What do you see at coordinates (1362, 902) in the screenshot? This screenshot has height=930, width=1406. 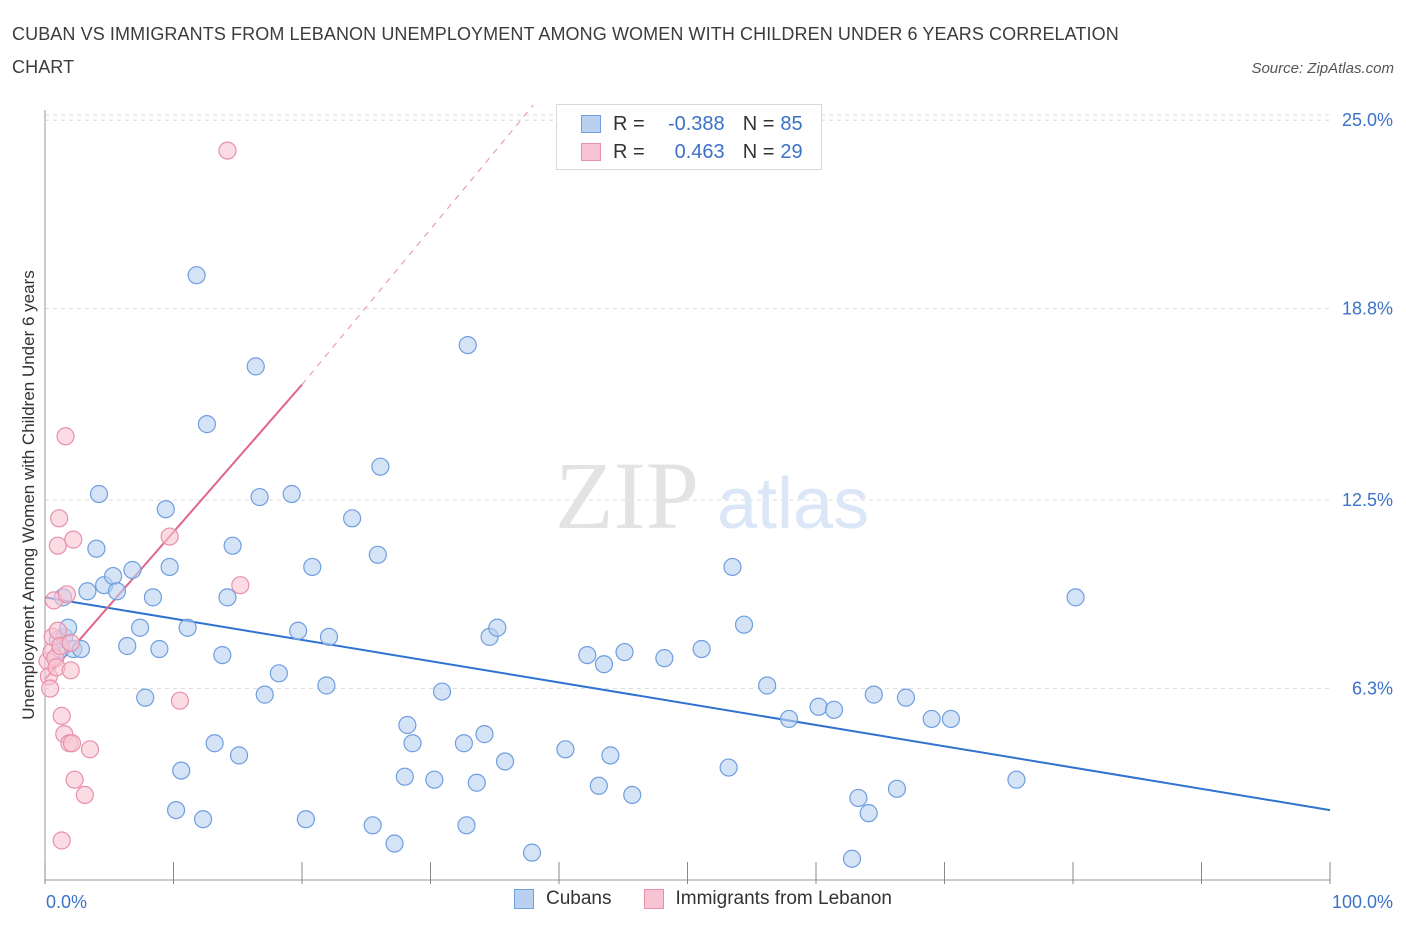 I see `x-tick-label: 100.0%` at bounding box center [1362, 902].